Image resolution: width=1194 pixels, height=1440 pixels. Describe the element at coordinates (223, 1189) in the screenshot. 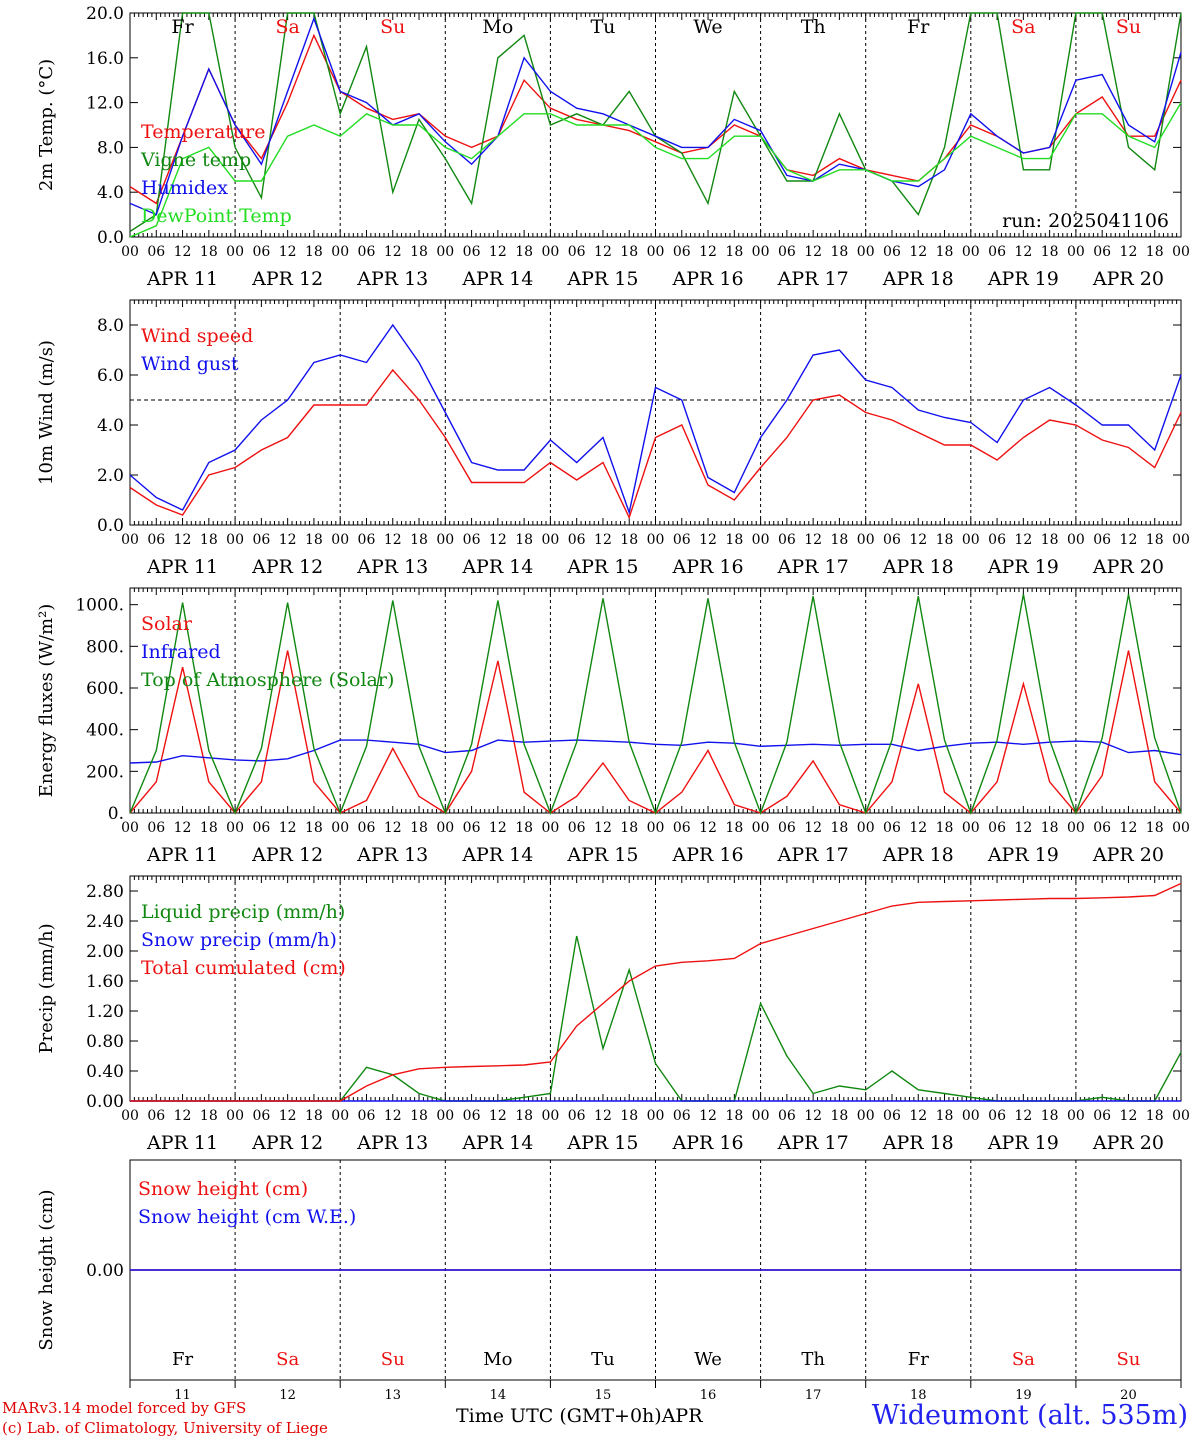

I see `legend-entry: Snow height (cm)` at that location.